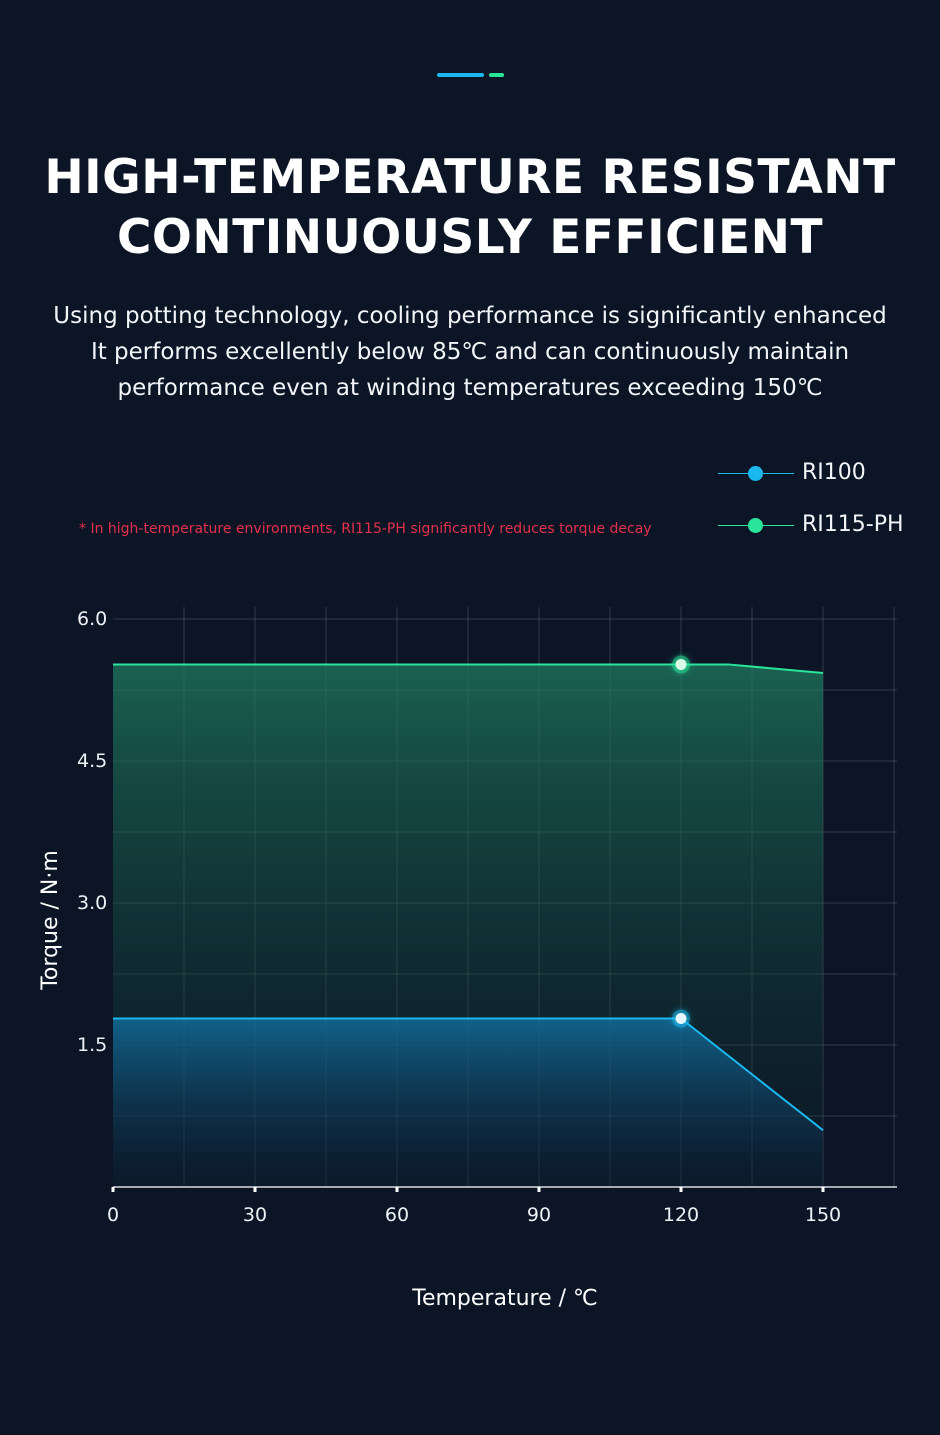 The width and height of the screenshot is (940, 1435). What do you see at coordinates (468, 1102) in the screenshot?
I see `area-ri100` at bounding box center [468, 1102].